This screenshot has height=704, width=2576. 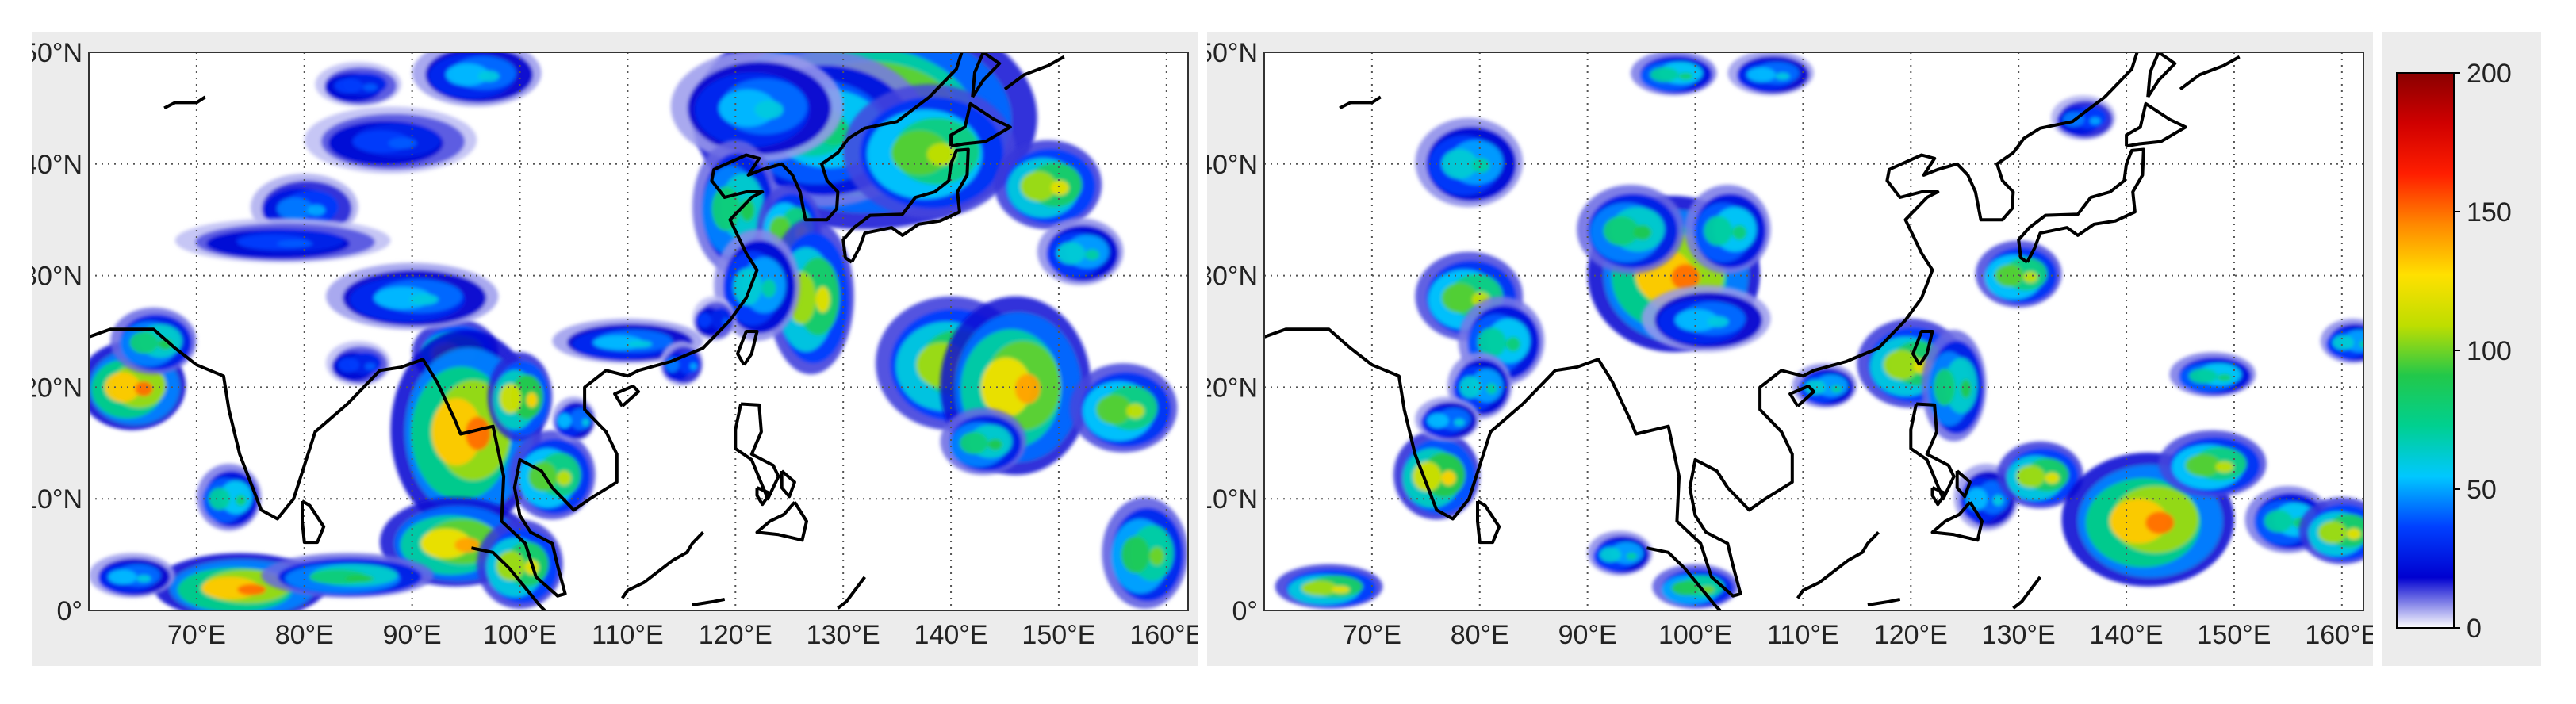 I want to click on colorbar: 0 50 100 150 200, so click(x=2454, y=352).